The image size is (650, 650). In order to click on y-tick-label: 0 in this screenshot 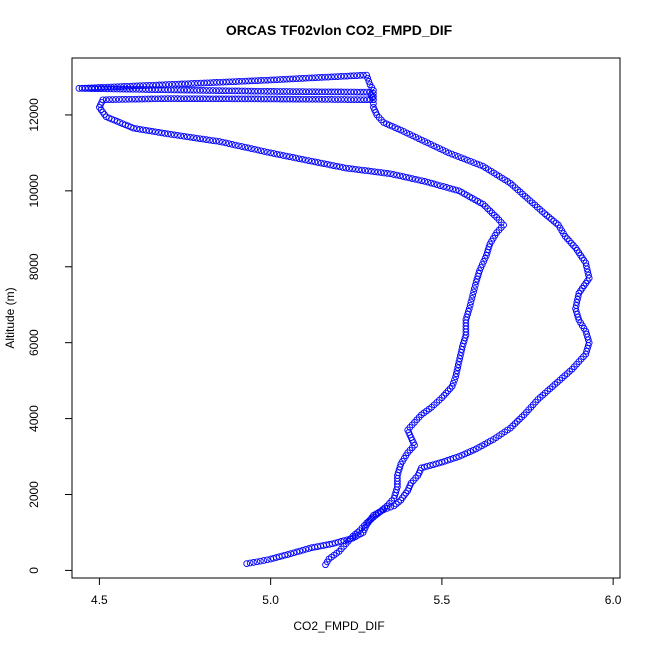, I will do `click(34, 570)`.